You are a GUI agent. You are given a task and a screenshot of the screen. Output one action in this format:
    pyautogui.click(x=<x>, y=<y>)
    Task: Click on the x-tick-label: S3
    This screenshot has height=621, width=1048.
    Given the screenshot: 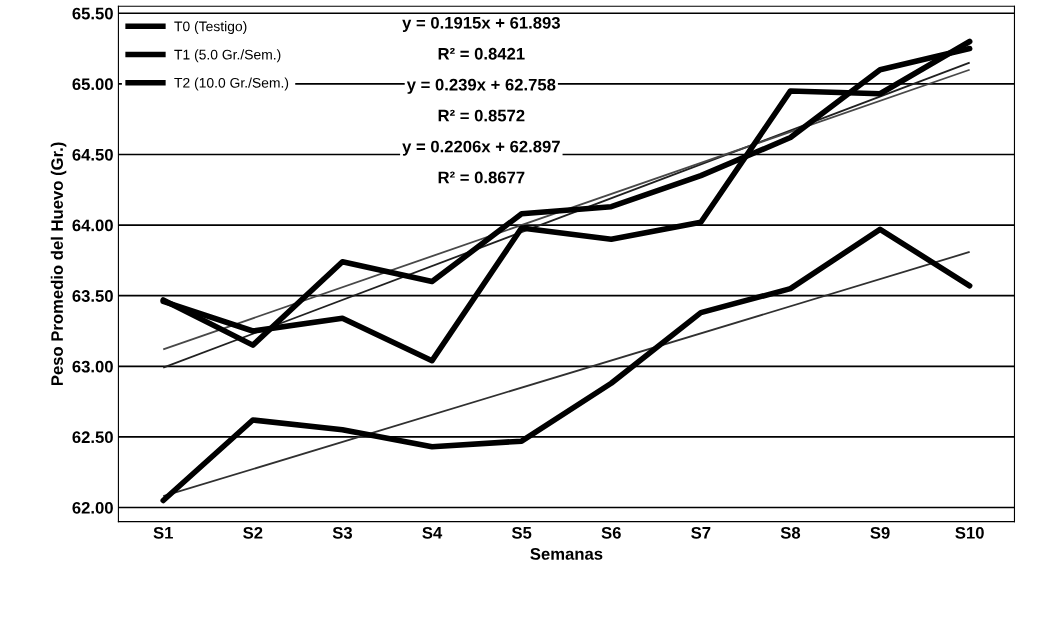 What is the action you would take?
    pyautogui.click(x=342, y=532)
    